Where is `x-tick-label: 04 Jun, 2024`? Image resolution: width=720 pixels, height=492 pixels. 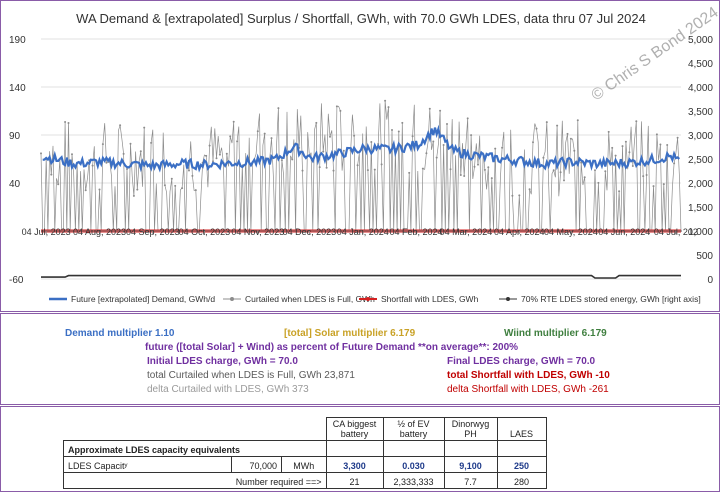 x-tick-label: 04 Jun, 2024 is located at coordinates (624, 232).